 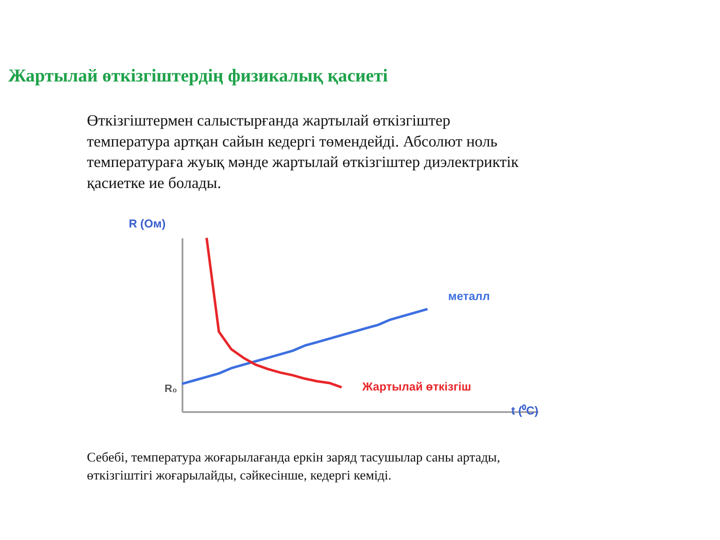 What do you see at coordinates (303, 152) in the screenshot?
I see `chart-subtitle: Өткізгіштермен салыстырғанда жартылай өткізгіштер температура артқан сайын кедергі төмендейді. Абсолют ноль температураға жуық мәнде жартылай өткізгіштер диэлектриктік қасиетке ие болады.` at bounding box center [303, 152].